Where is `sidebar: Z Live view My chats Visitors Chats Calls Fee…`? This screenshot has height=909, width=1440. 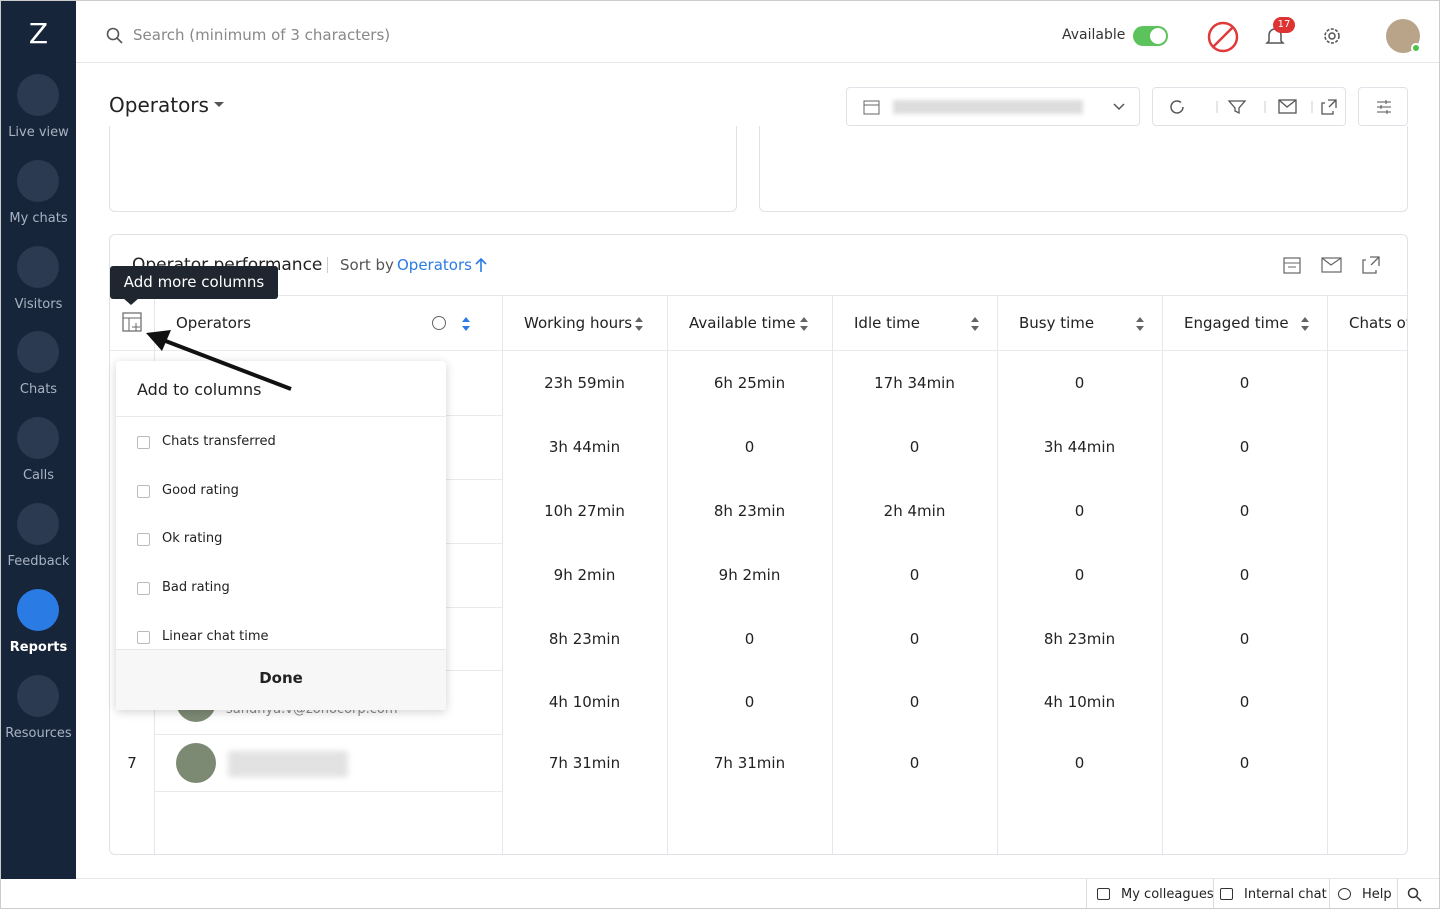
sidebar: Z Live view My chats Visitors Chats Calls Fee… is located at coordinates (38, 440).